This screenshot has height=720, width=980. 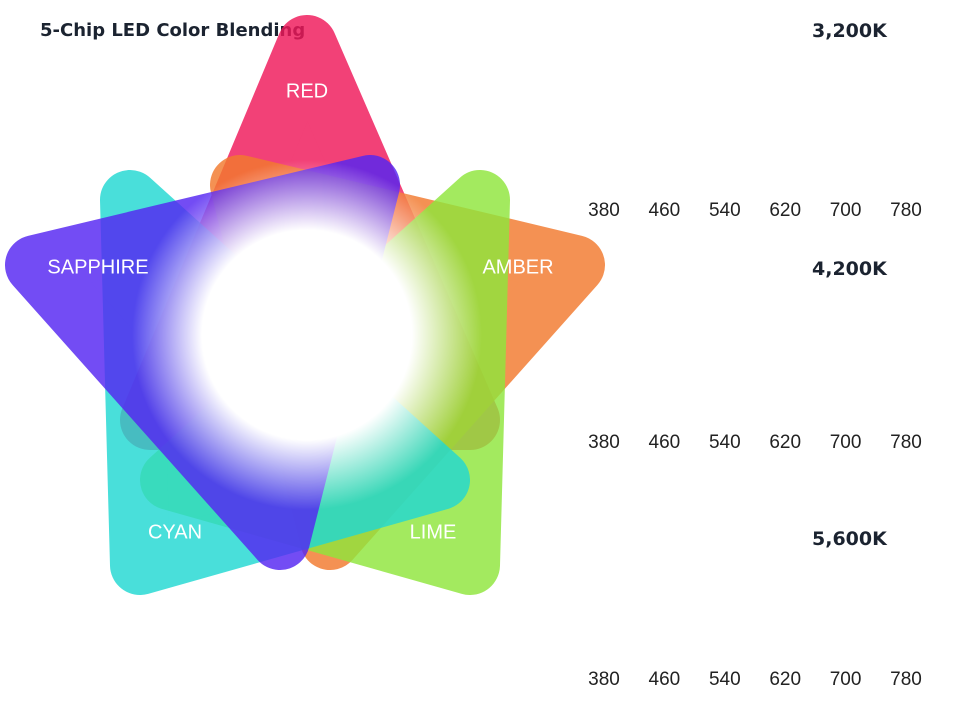 What do you see at coordinates (518, 267) in the screenshot?
I see `chip-label-amber: AMBER` at bounding box center [518, 267].